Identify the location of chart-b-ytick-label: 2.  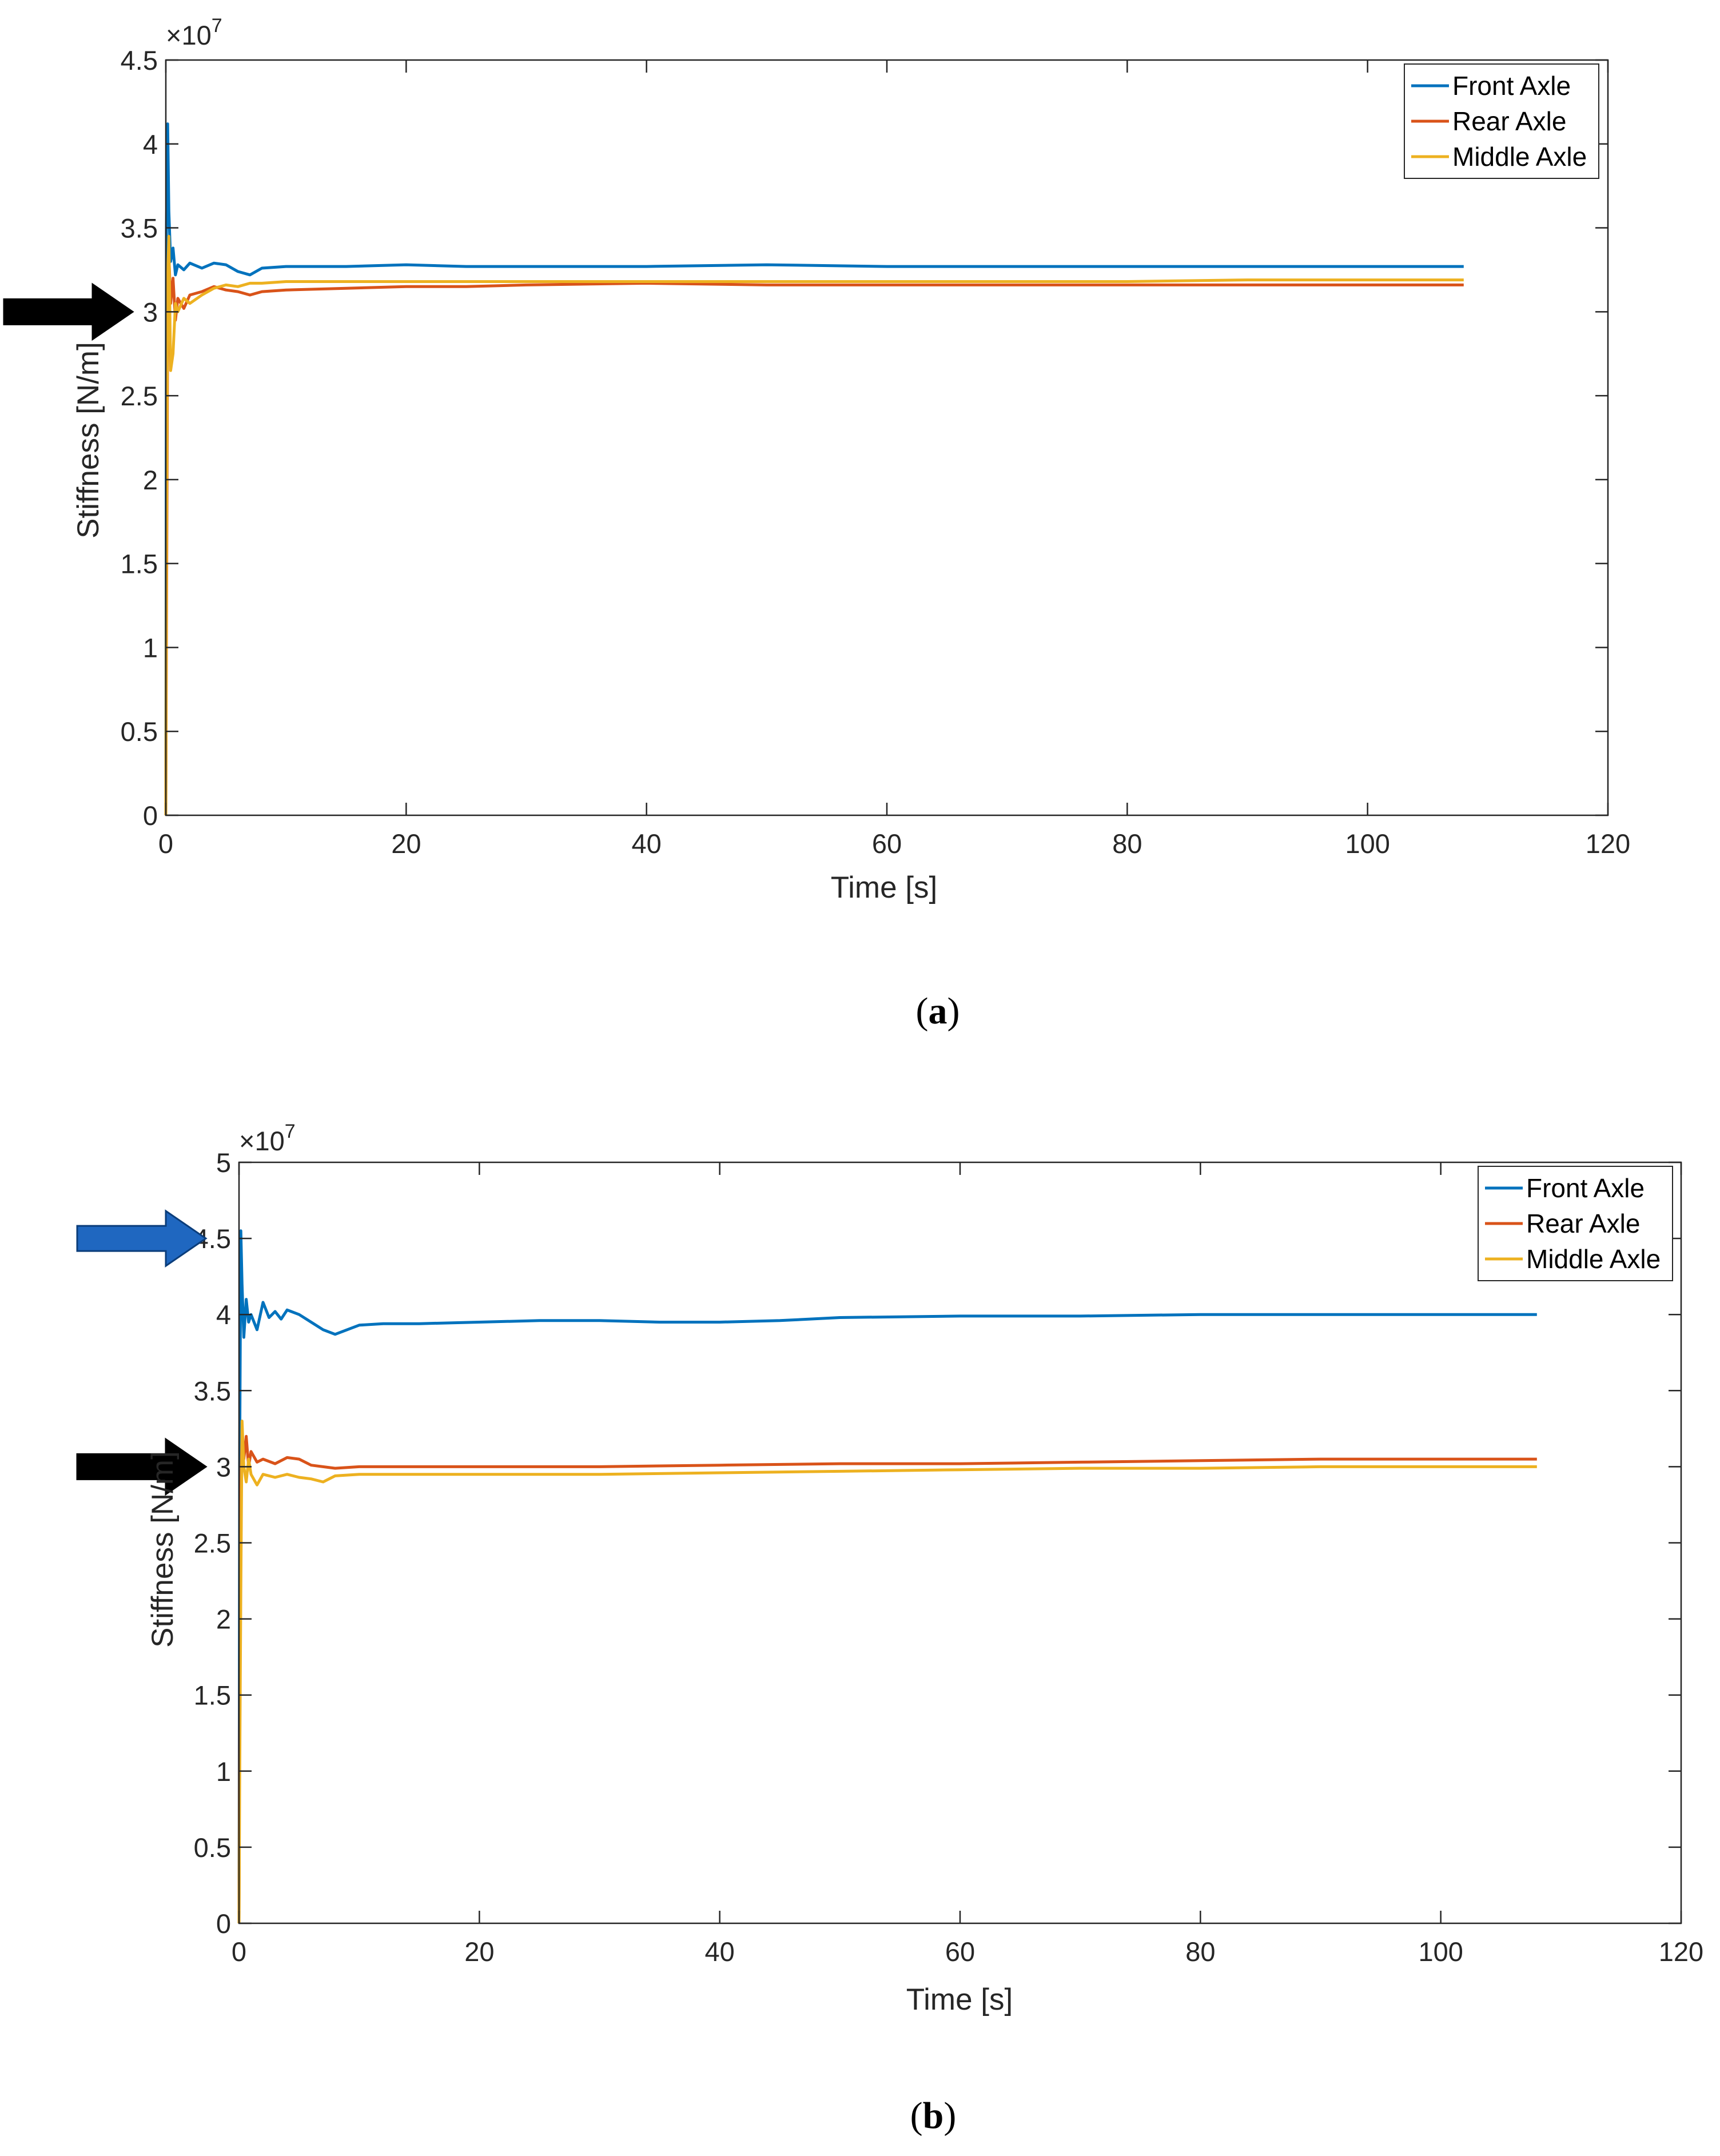
(224, 1619).